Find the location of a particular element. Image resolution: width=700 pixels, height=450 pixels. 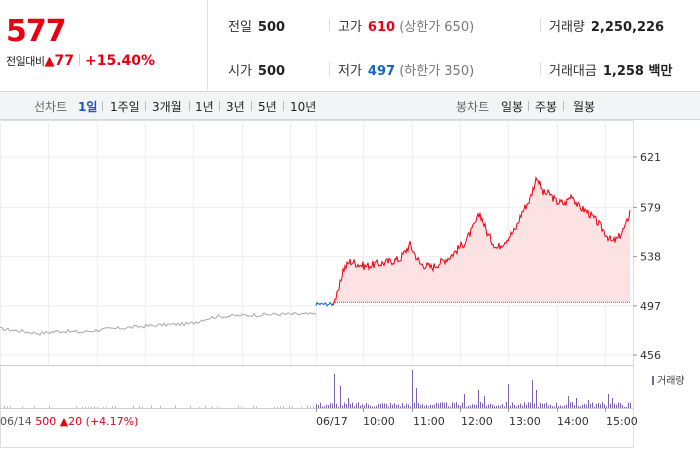

y-tick-label: 538 is located at coordinates (650, 257).